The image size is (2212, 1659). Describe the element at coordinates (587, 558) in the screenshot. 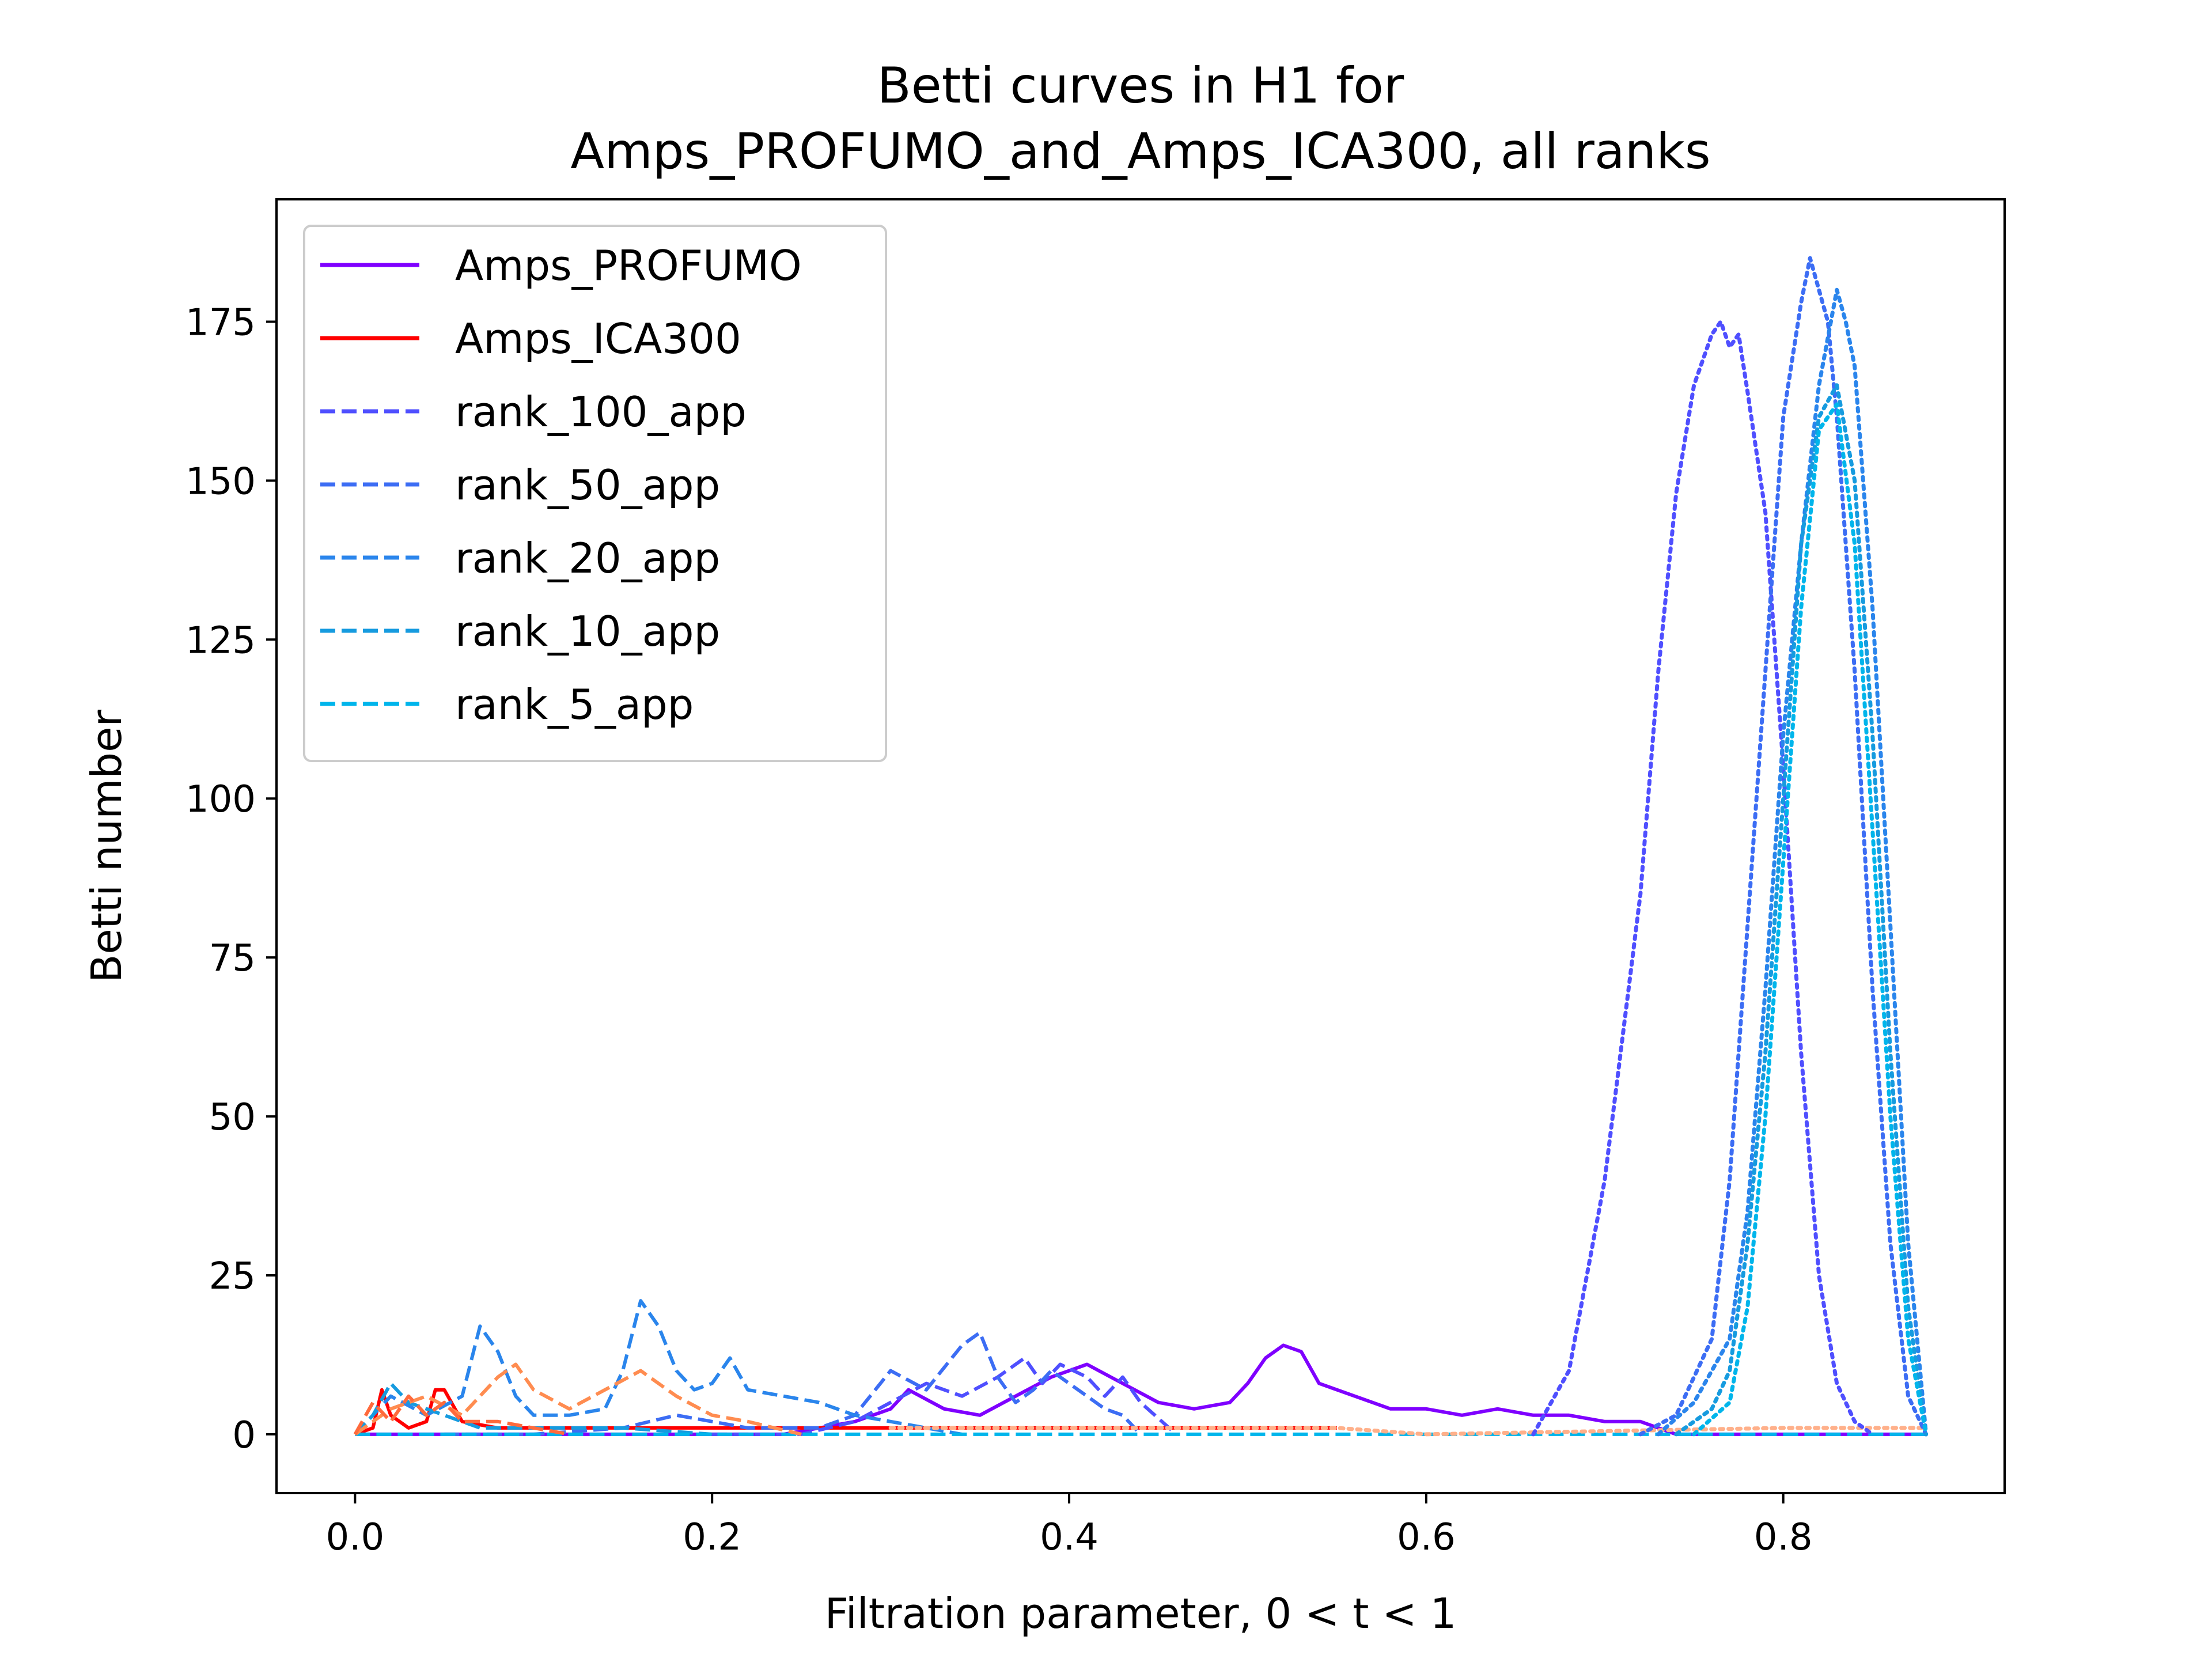

I see `legend-label: rank_20_app` at that location.